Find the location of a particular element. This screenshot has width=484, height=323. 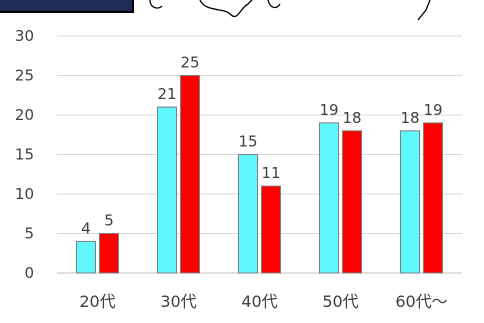

x-axis-categories: 20代 30代 40代 50代 60代～ is located at coordinates (263, 301).